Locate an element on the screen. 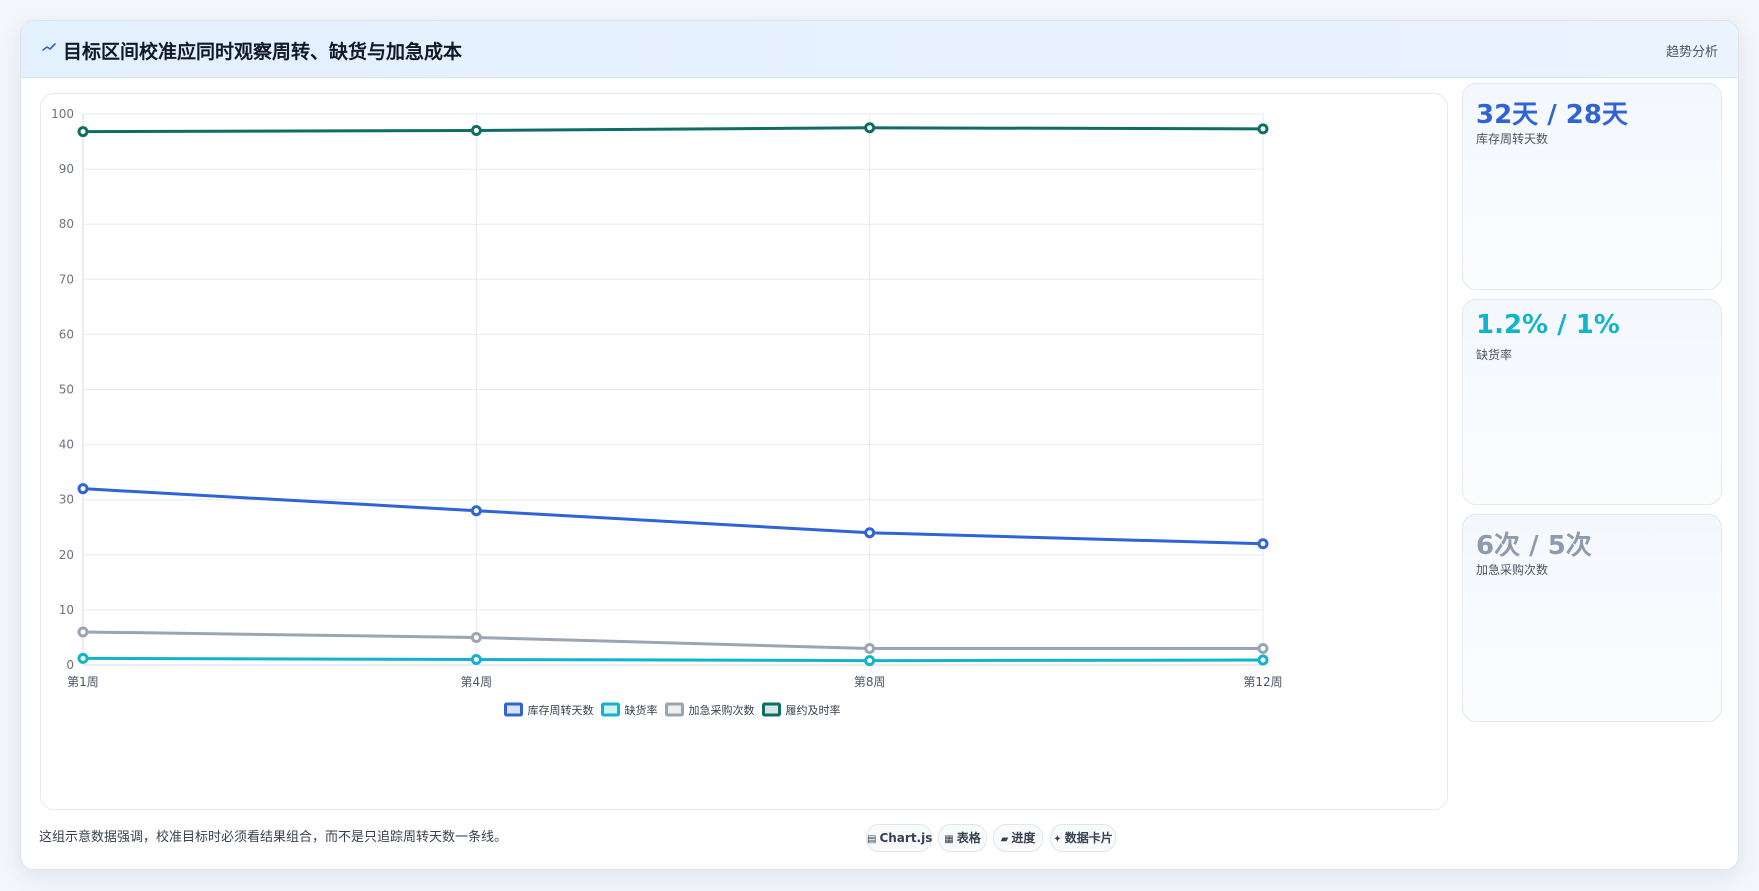 The height and width of the screenshot is (891, 1759). pill-chartjs: ▤ Chart.js is located at coordinates (899, 838).